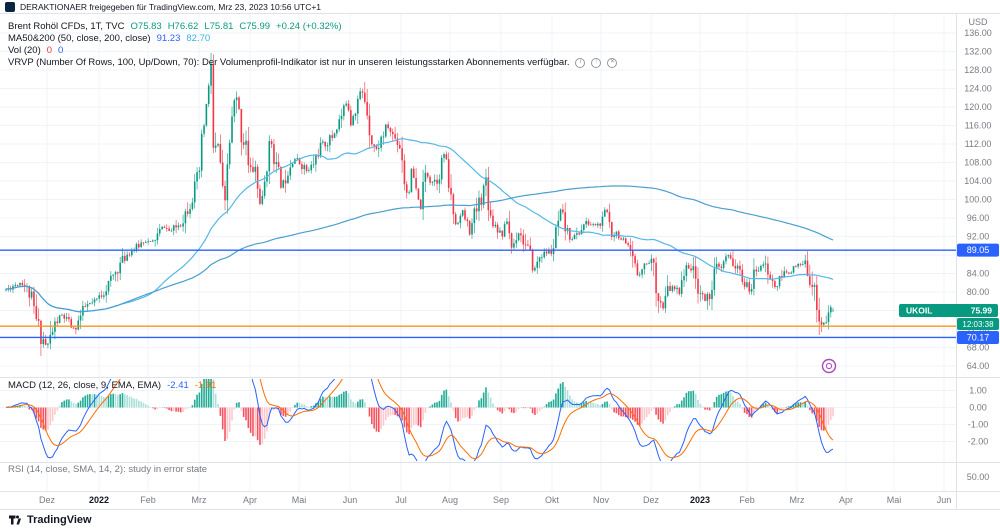 The image size is (1000, 529). What do you see at coordinates (35, 50) in the screenshot?
I see `volume-legend-row: Vol (20) 0 0` at bounding box center [35, 50].